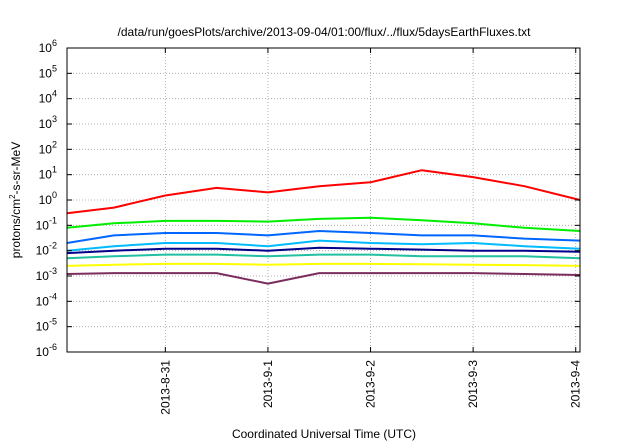 The width and height of the screenshot is (640, 448). What do you see at coordinates (46, 325) in the screenshot?
I see `y-tick-label: 10⁻⁵` at bounding box center [46, 325].